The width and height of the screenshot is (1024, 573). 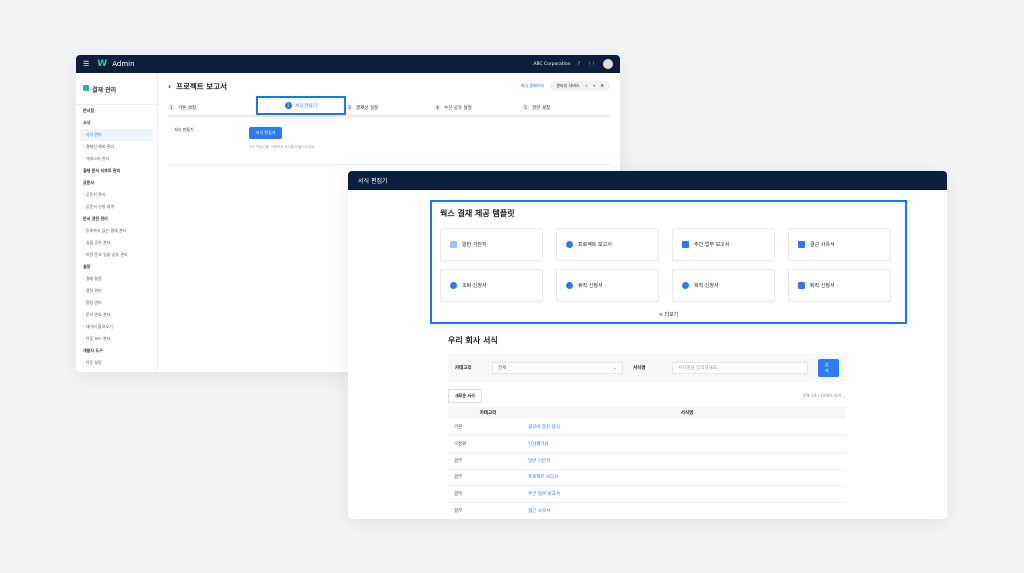 I want to click on template-card: 퇴직 신청서, so click(x=839, y=285).